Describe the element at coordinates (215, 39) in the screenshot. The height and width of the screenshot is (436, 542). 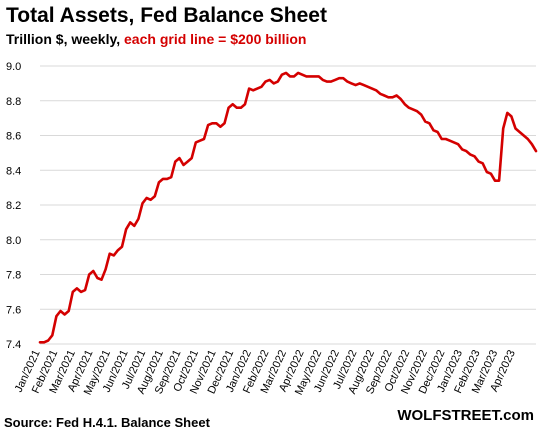
I see `subtitle-grid-note: each grid line = $200 billion` at that location.